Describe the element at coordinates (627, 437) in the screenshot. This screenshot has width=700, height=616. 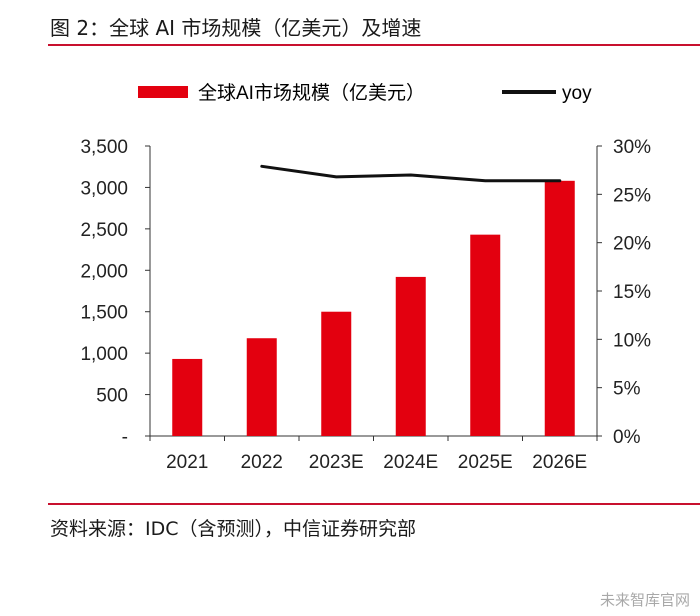
I see `right-axis-tick-label: 0%` at that location.